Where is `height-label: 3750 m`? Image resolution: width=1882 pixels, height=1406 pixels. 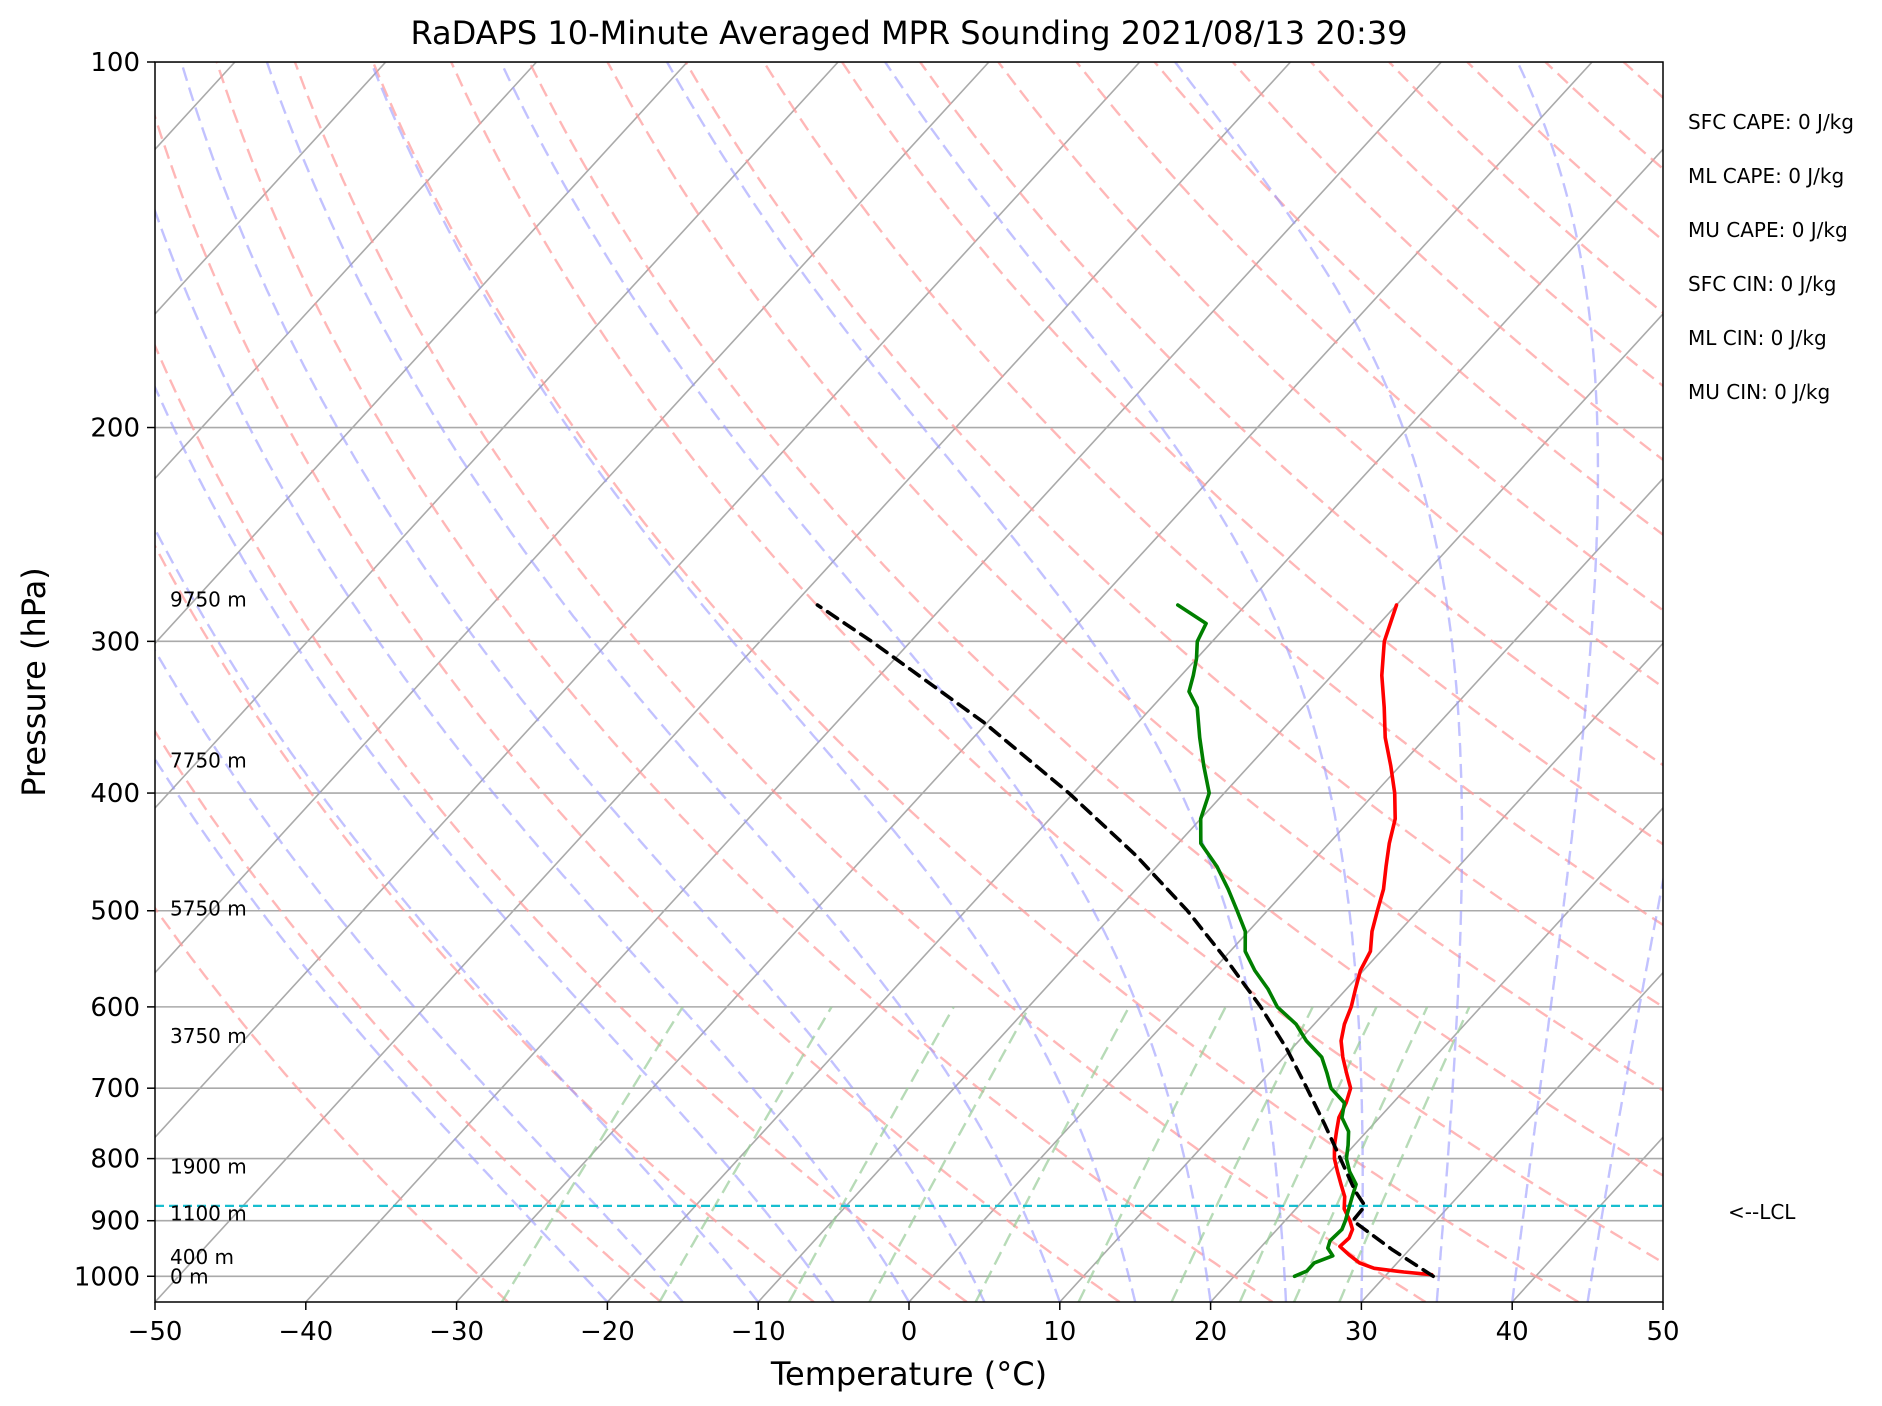
height-label: 3750 m is located at coordinates (208, 1036).